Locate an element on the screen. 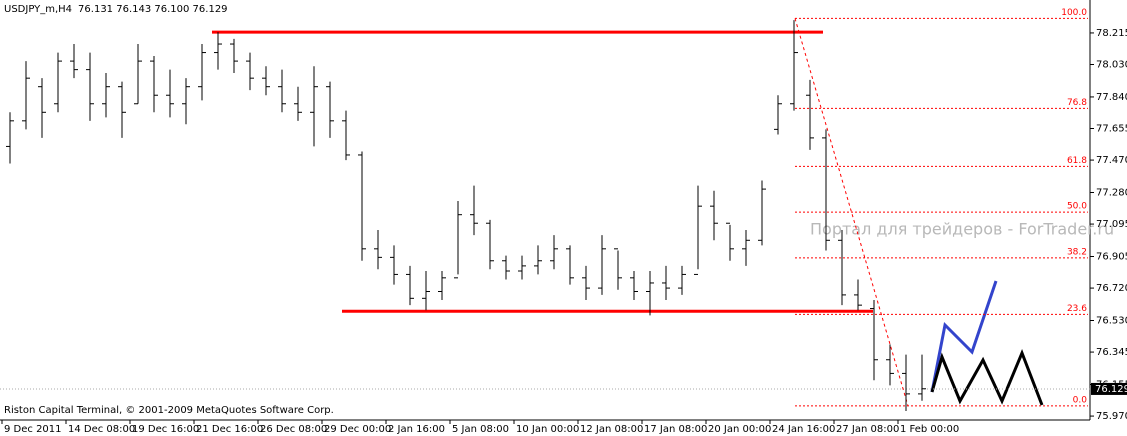  x-tick-label: 5 Jan 08:00 is located at coordinates (480, 429).